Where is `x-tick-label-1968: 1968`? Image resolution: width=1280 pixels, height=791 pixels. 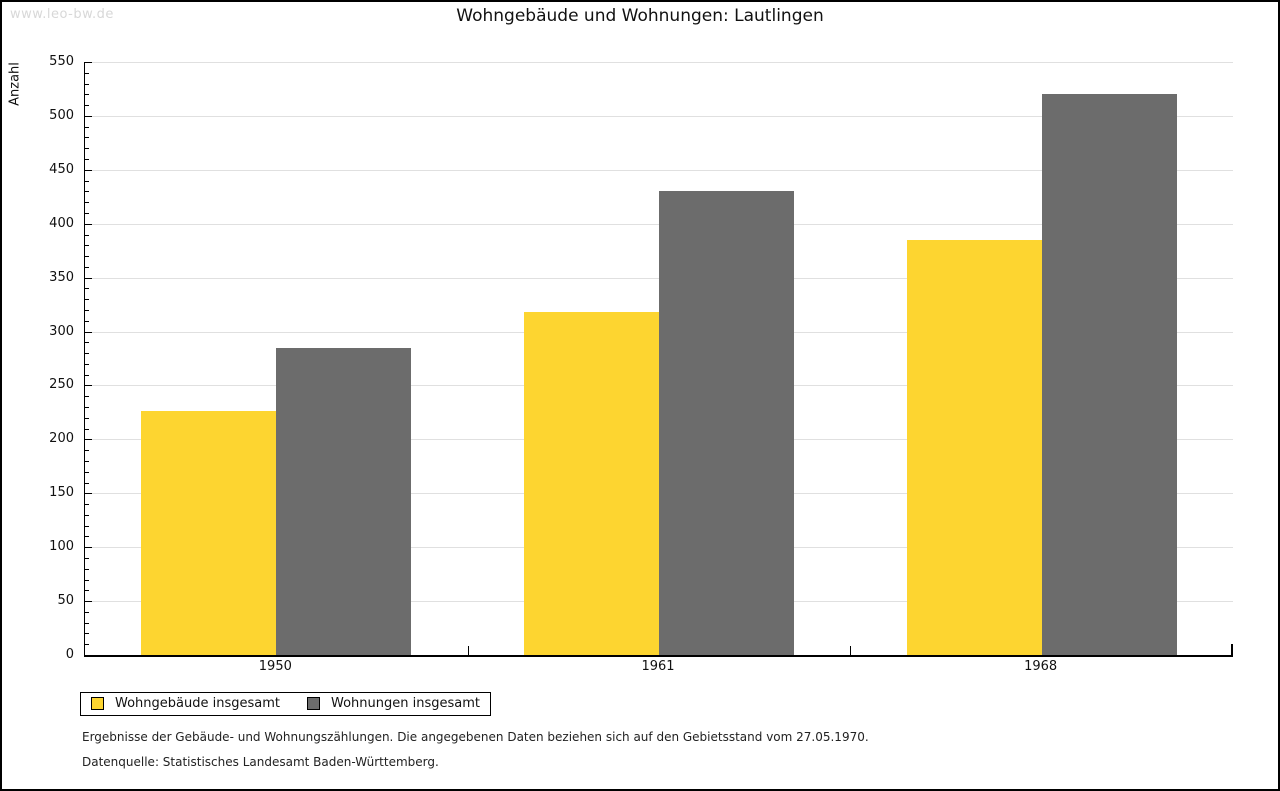
x-tick-label-1968: 1968 is located at coordinates (1041, 666).